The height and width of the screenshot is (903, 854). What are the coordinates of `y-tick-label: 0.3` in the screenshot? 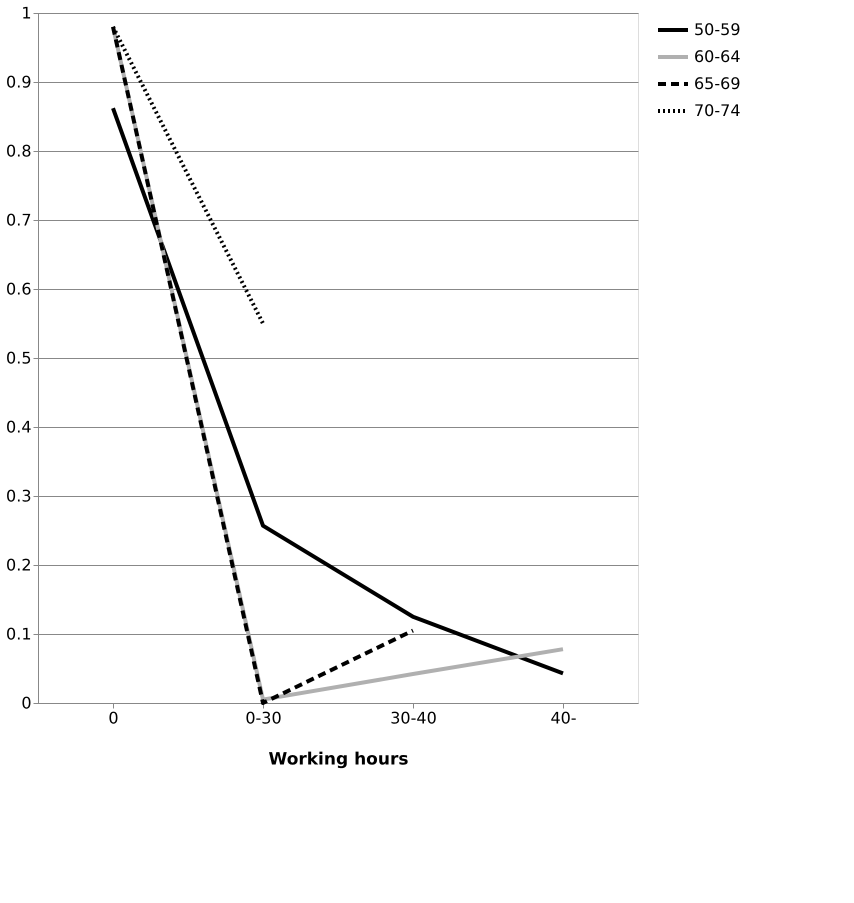 It's located at (19, 496).